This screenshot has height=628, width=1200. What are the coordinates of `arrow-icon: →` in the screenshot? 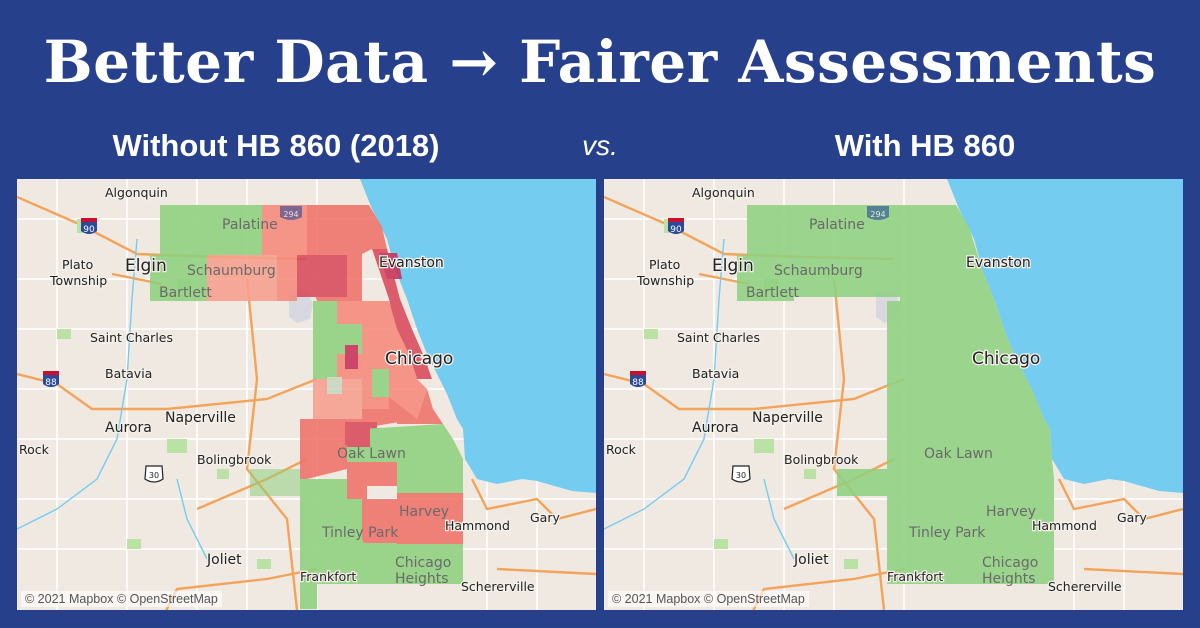 It's located at (474, 62).